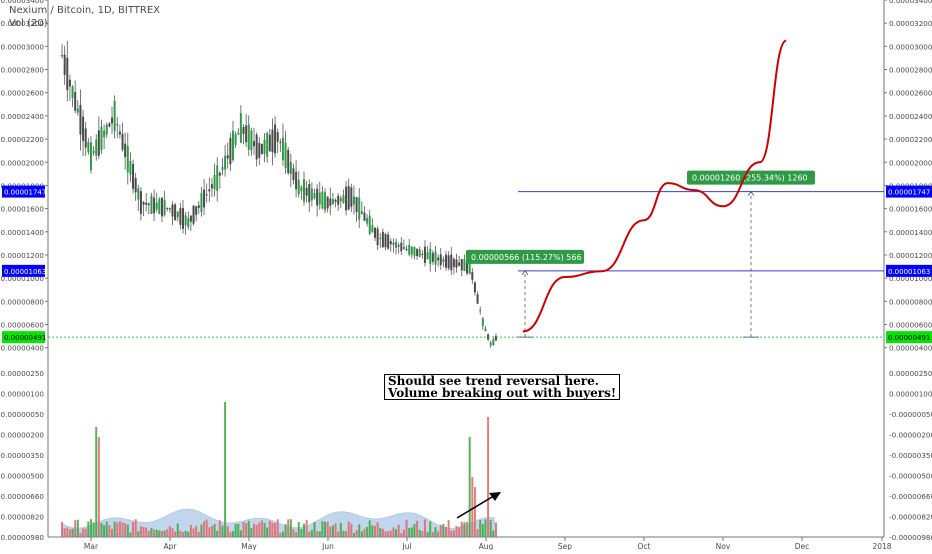  I want to click on volume-tick-label: -0.00000980, so click(910, 537).